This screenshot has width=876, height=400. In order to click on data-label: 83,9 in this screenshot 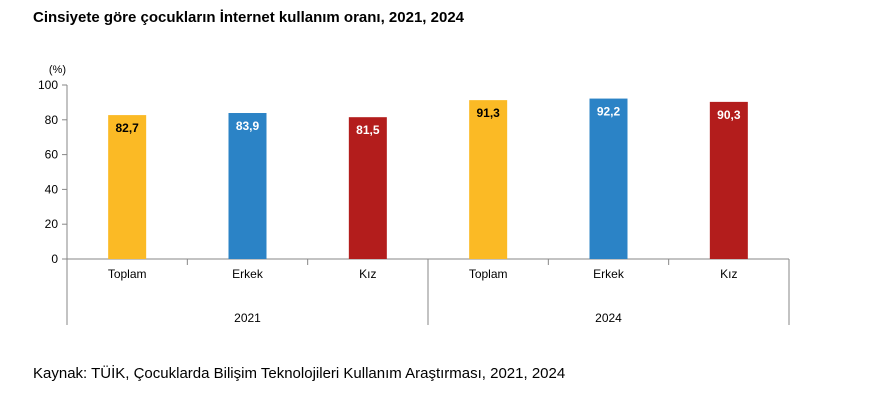, I will do `click(248, 126)`.